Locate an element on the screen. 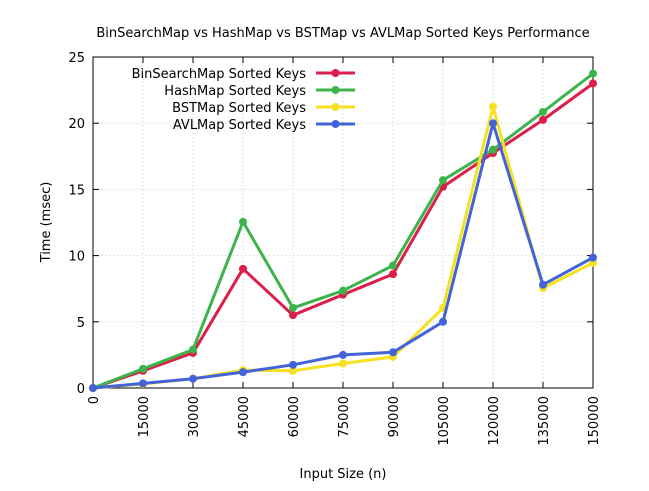 The height and width of the screenshot is (491, 649). legend-label: BinSearchMap Sorted Keys is located at coordinates (219, 74).